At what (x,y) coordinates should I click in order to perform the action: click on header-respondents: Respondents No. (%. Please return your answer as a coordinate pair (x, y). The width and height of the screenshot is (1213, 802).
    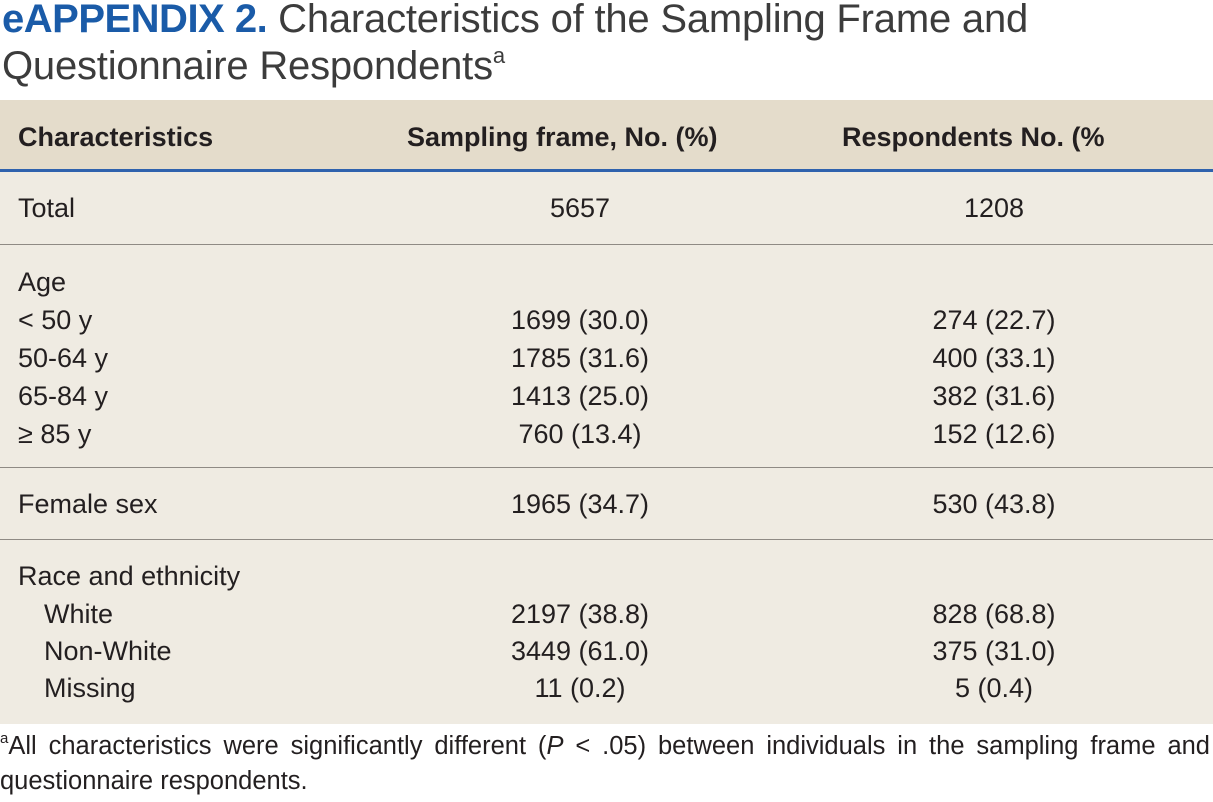
    Looking at the image, I should click on (973, 137).